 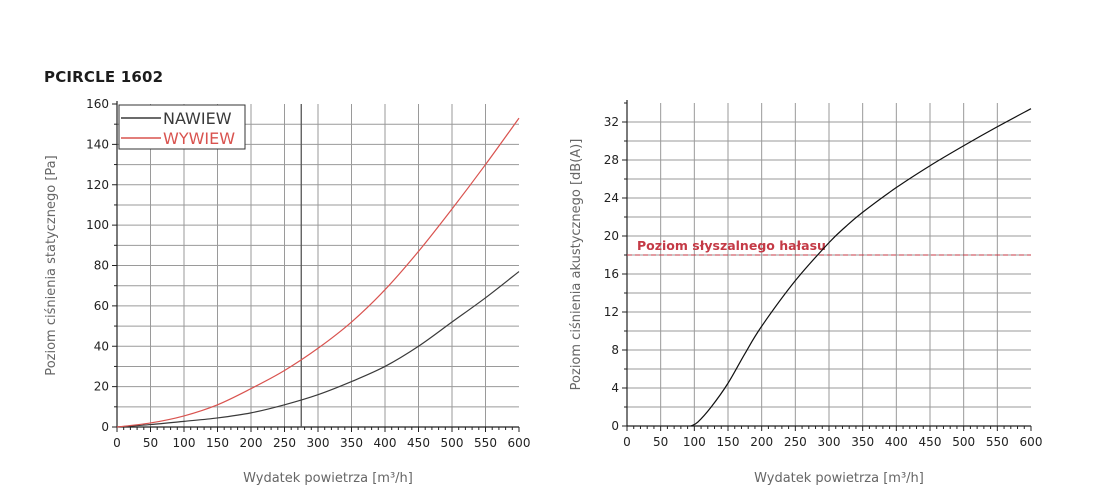 What do you see at coordinates (611, 122) in the screenshot?
I see `y-tick-label: 32` at bounding box center [611, 122].